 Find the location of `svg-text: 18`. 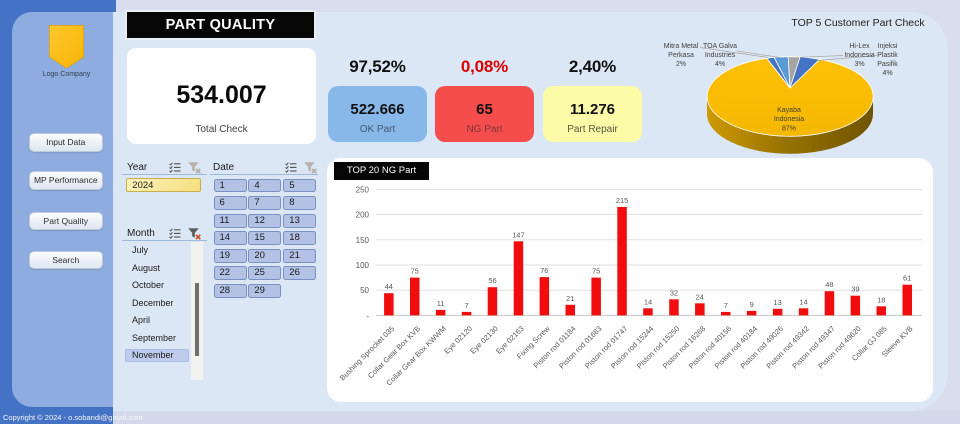

svg-text: 18 is located at coordinates (881, 299).